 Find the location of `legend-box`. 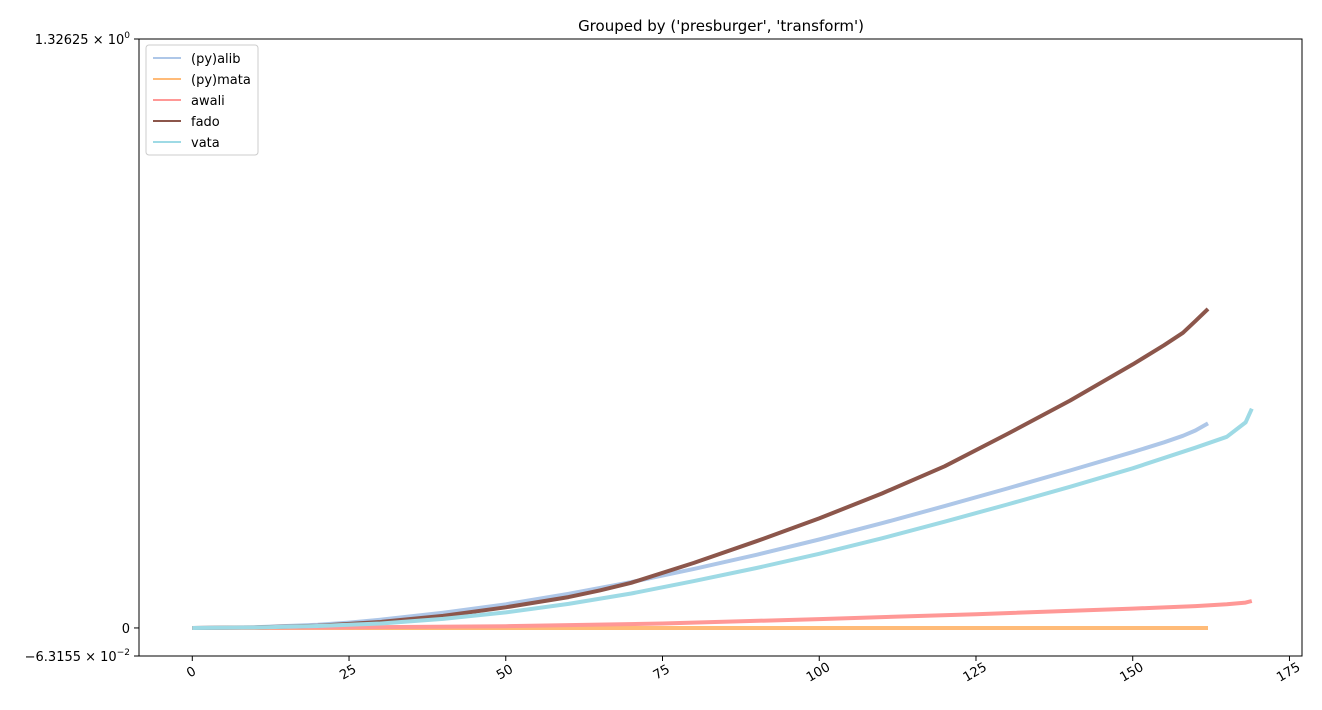

legend-box is located at coordinates (202, 100).